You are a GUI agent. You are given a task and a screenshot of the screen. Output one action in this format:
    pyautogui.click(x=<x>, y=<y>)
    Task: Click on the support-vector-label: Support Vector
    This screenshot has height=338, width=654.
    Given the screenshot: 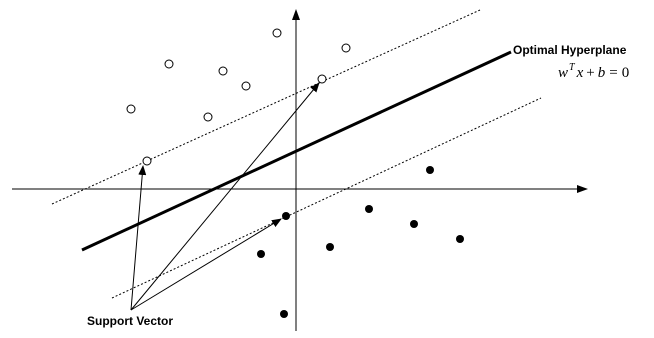 What is the action you would take?
    pyautogui.click(x=130, y=321)
    